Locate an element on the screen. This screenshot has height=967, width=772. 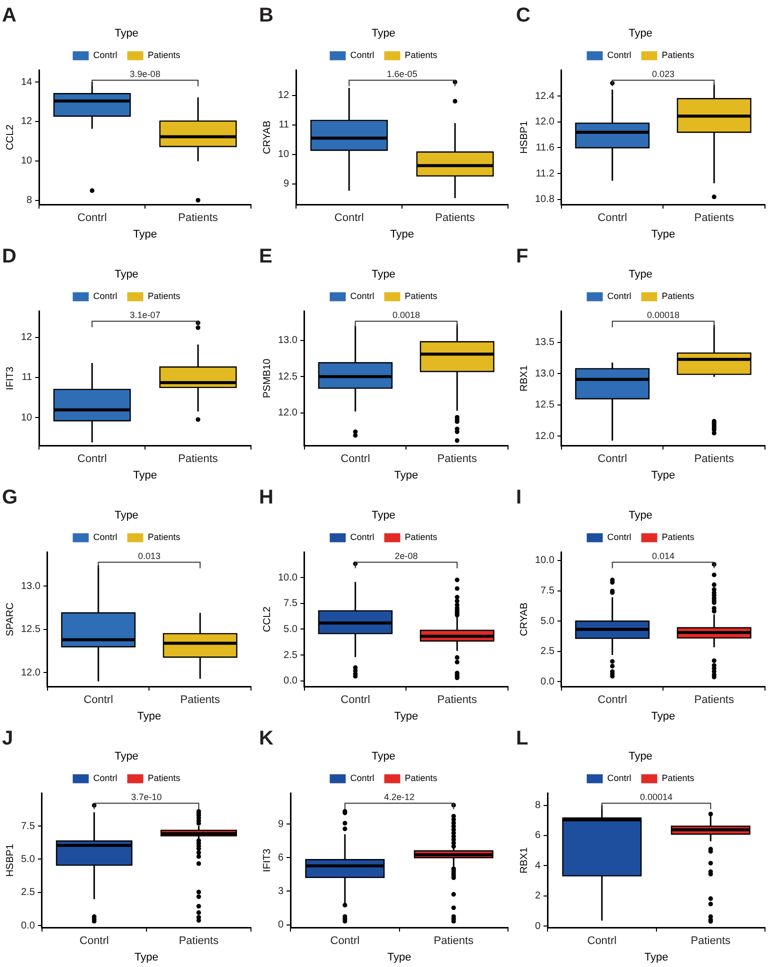
y-axis-title: IFIT3 is located at coordinates (267, 860).